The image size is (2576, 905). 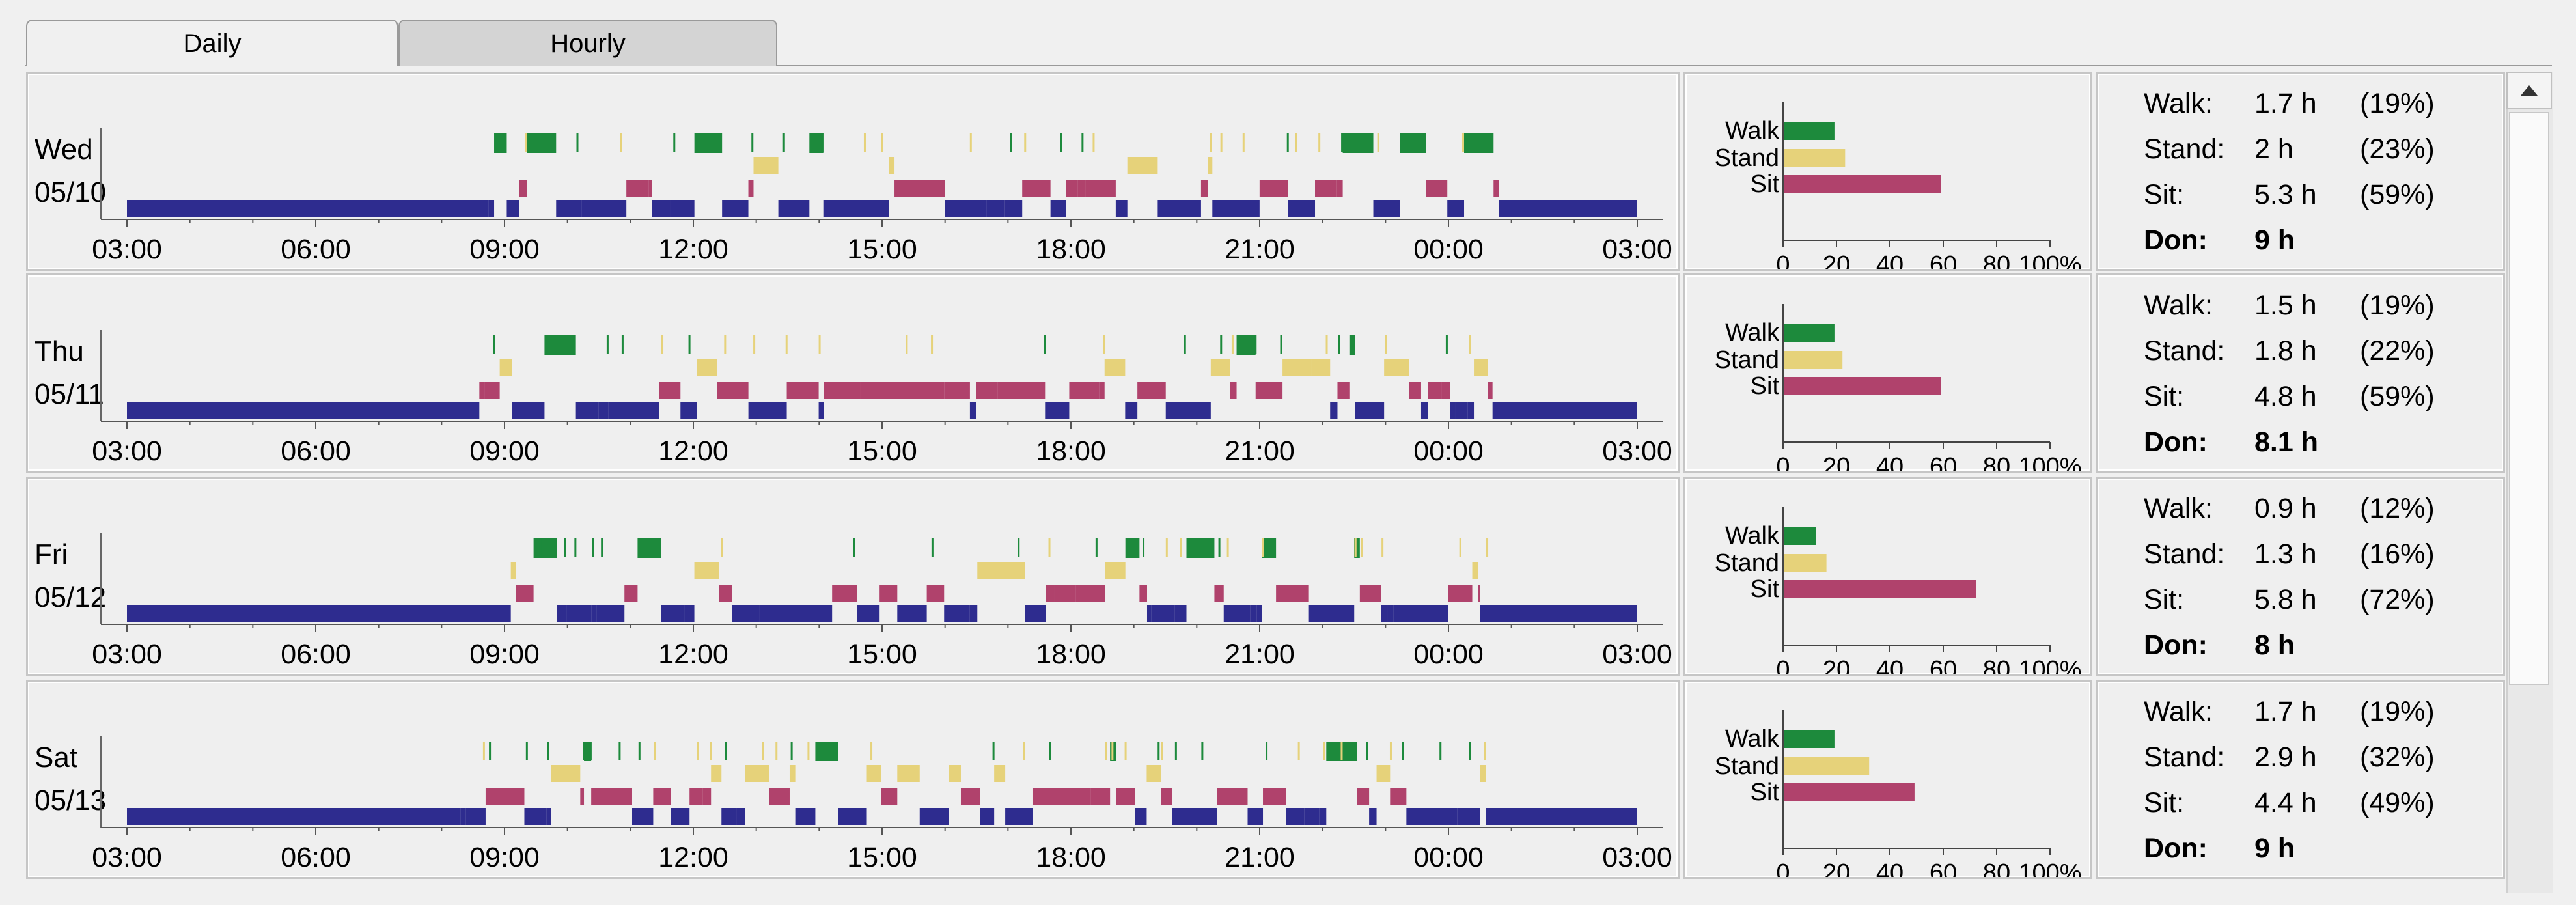 I want to click on sit-stat-label: Sit:, so click(x=2164, y=194).